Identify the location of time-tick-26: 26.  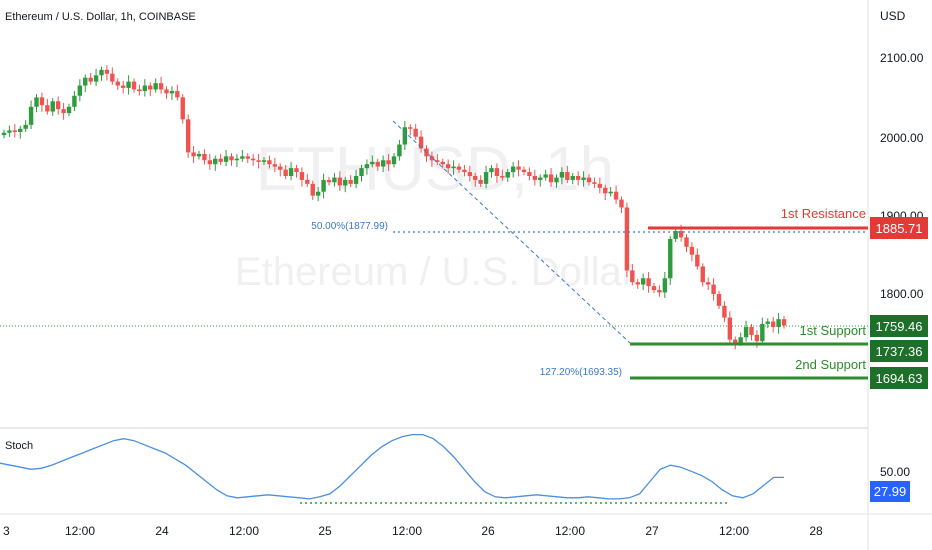
(488, 531).